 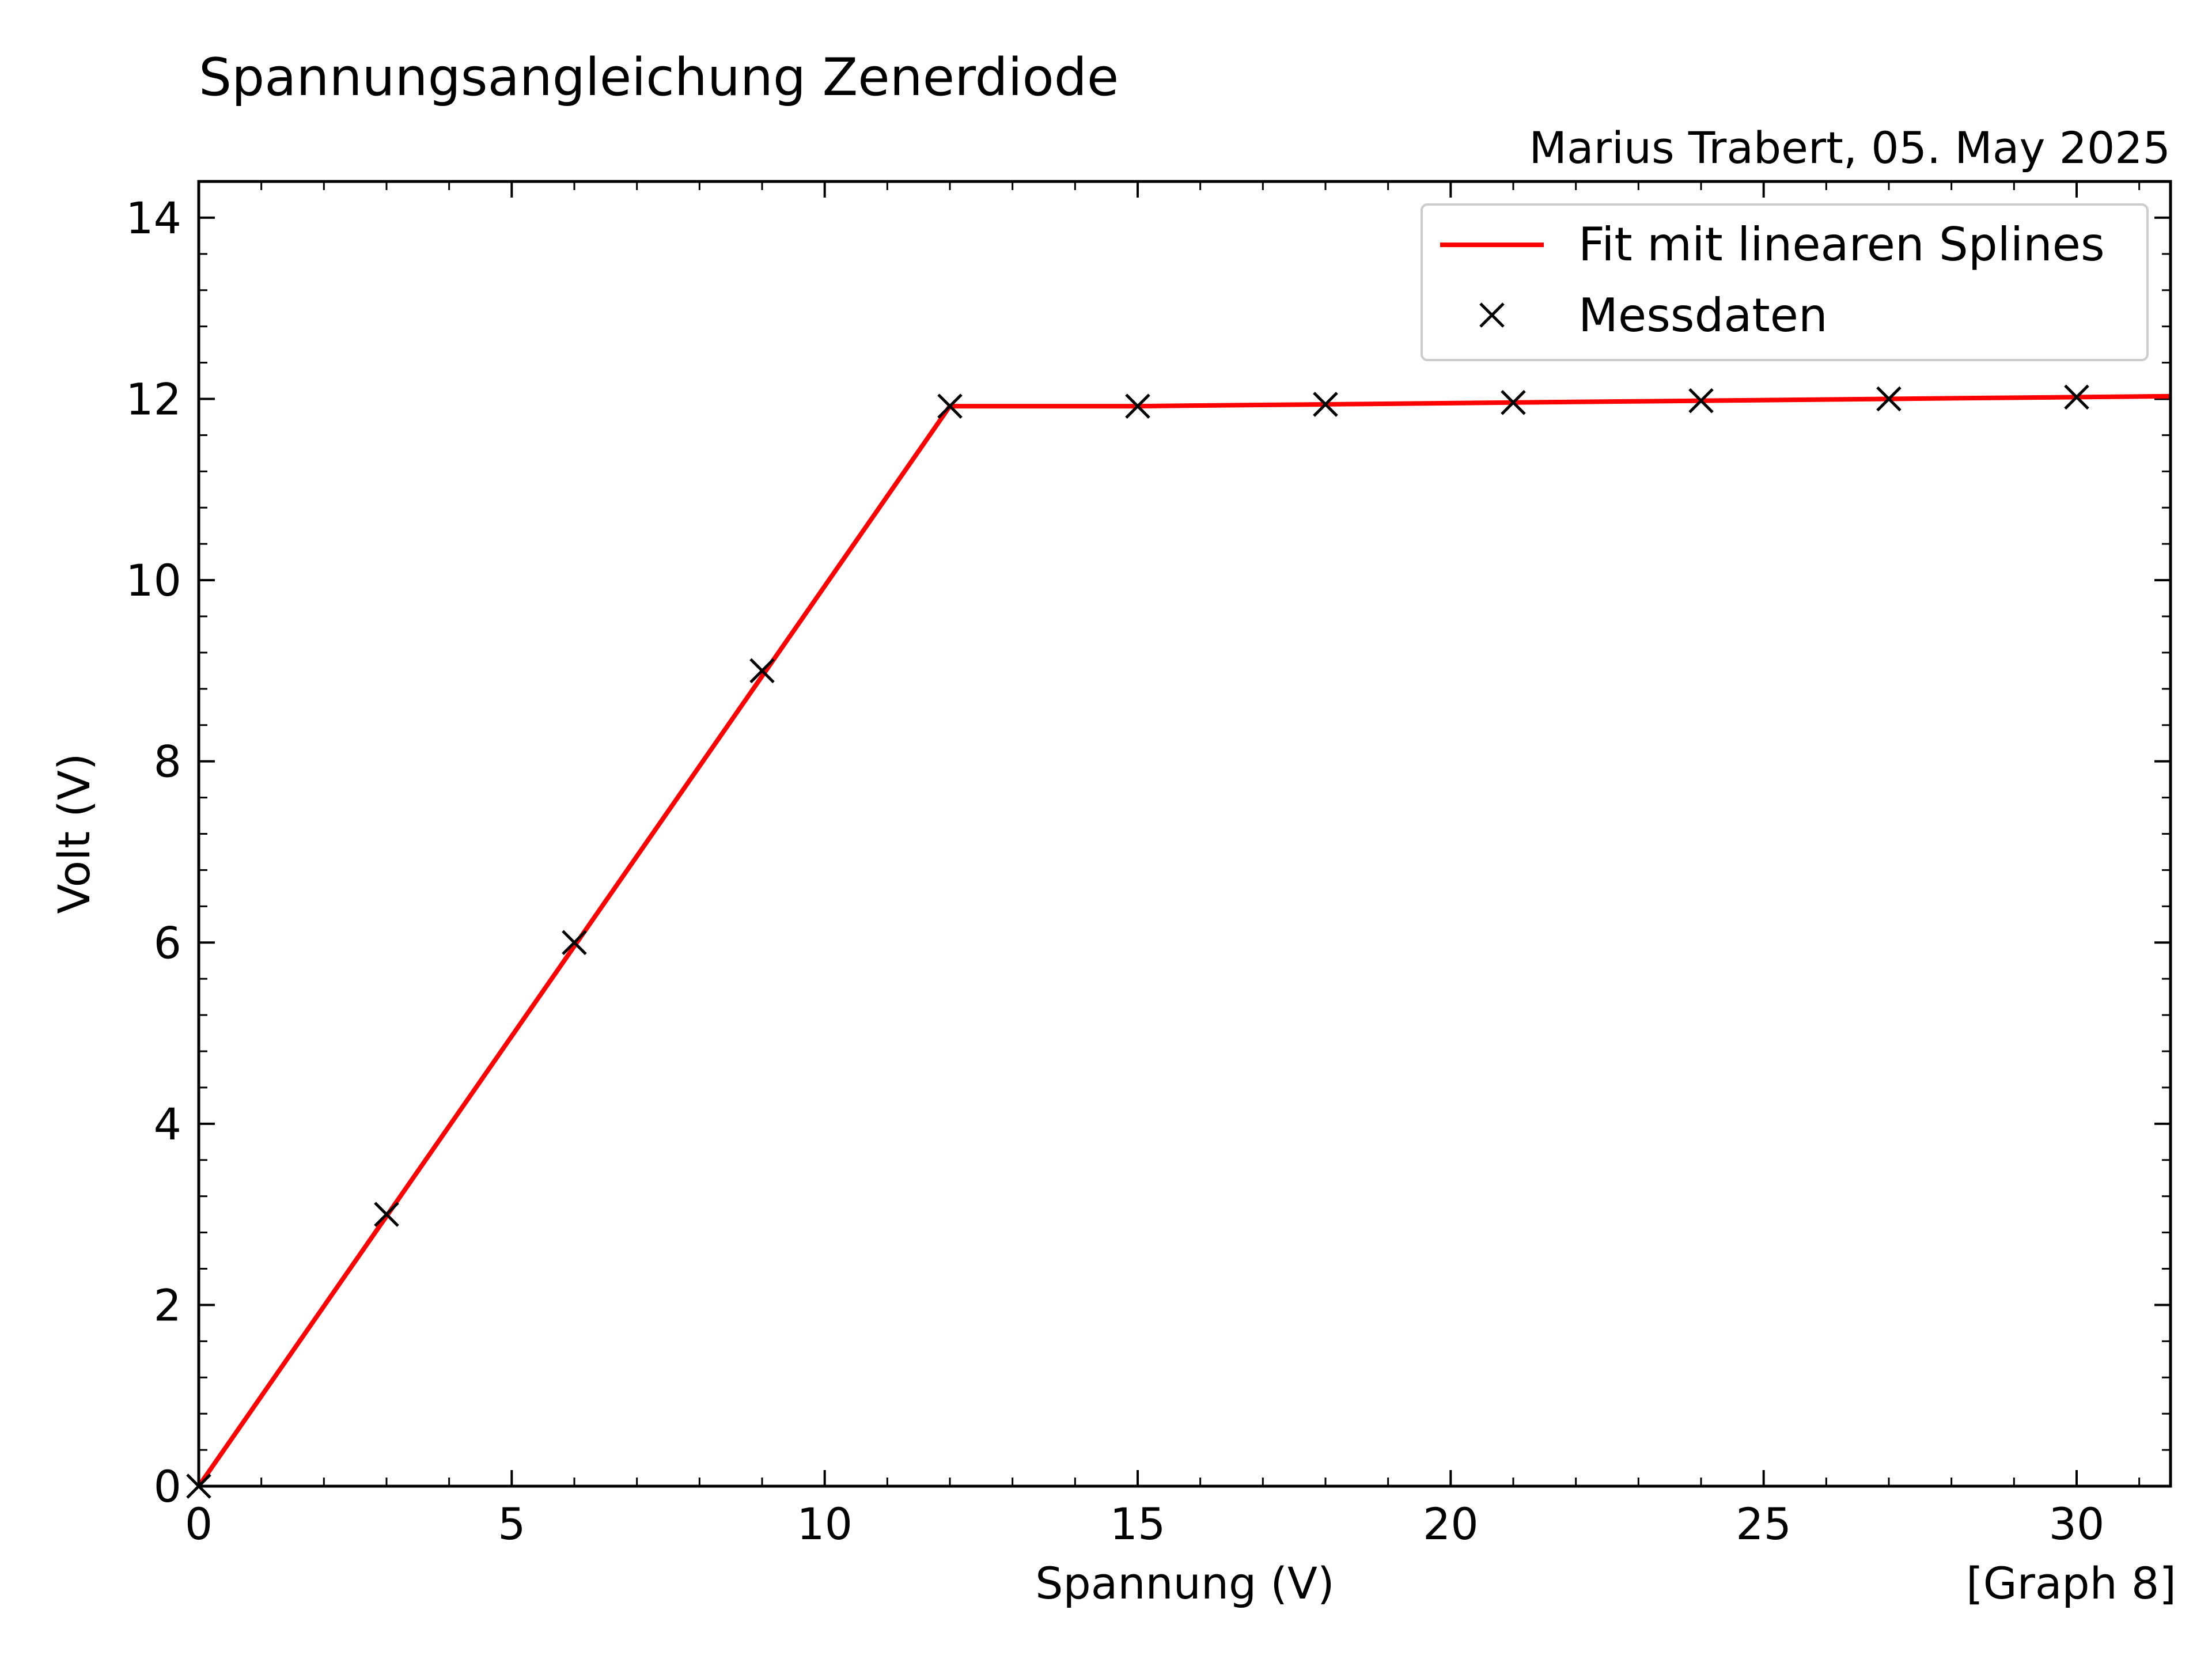 I want to click on y-tick-label: 14, so click(x=153, y=218).